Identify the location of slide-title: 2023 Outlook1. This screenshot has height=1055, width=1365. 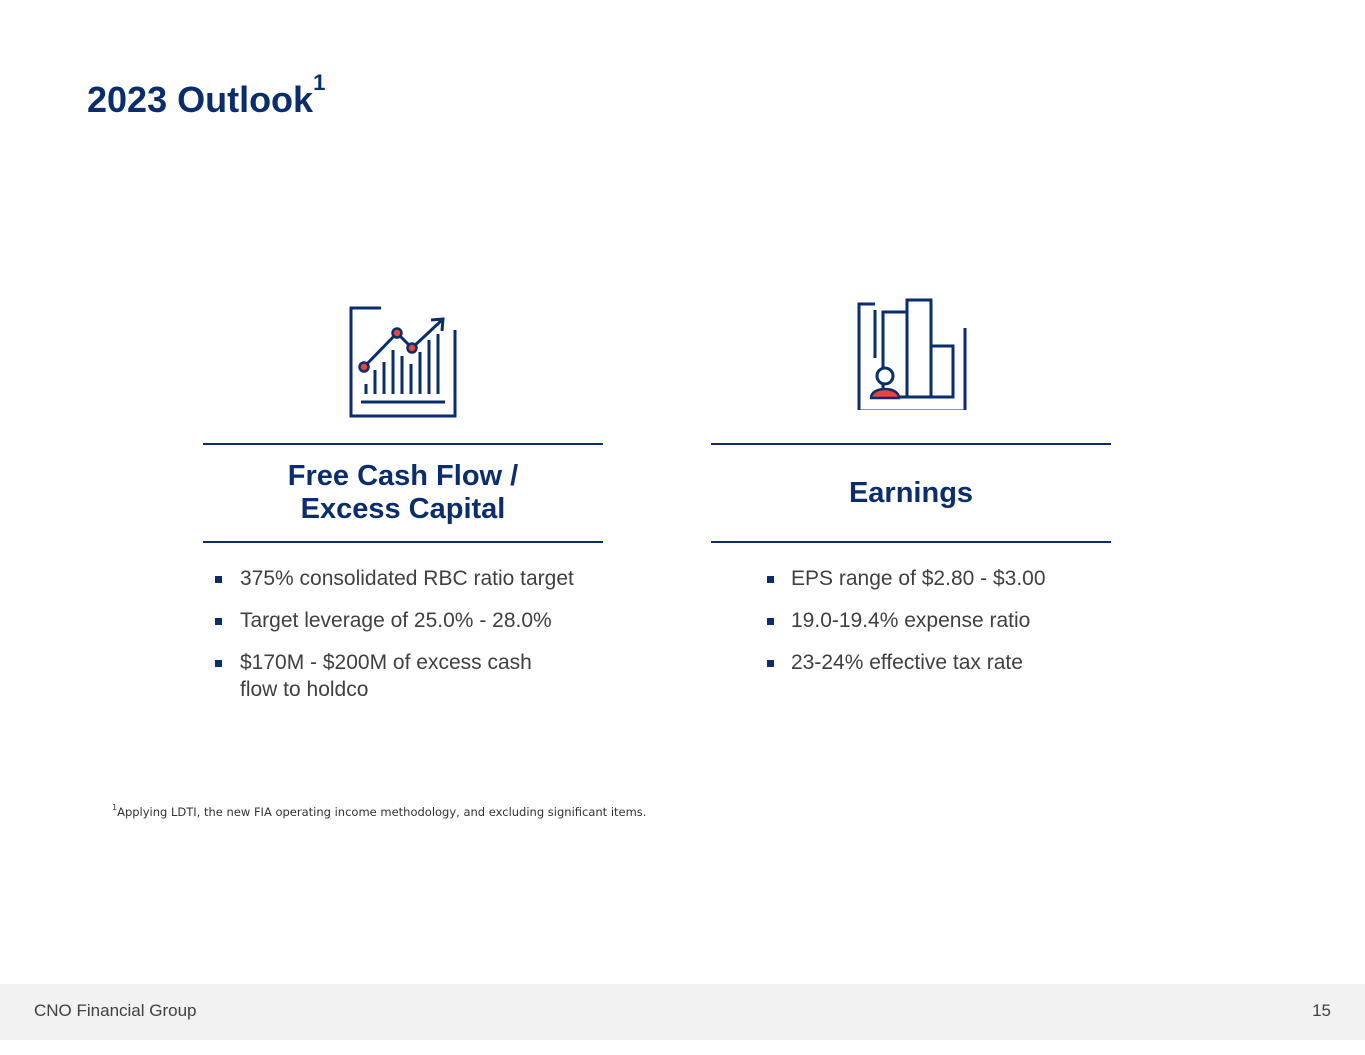
(206, 98).